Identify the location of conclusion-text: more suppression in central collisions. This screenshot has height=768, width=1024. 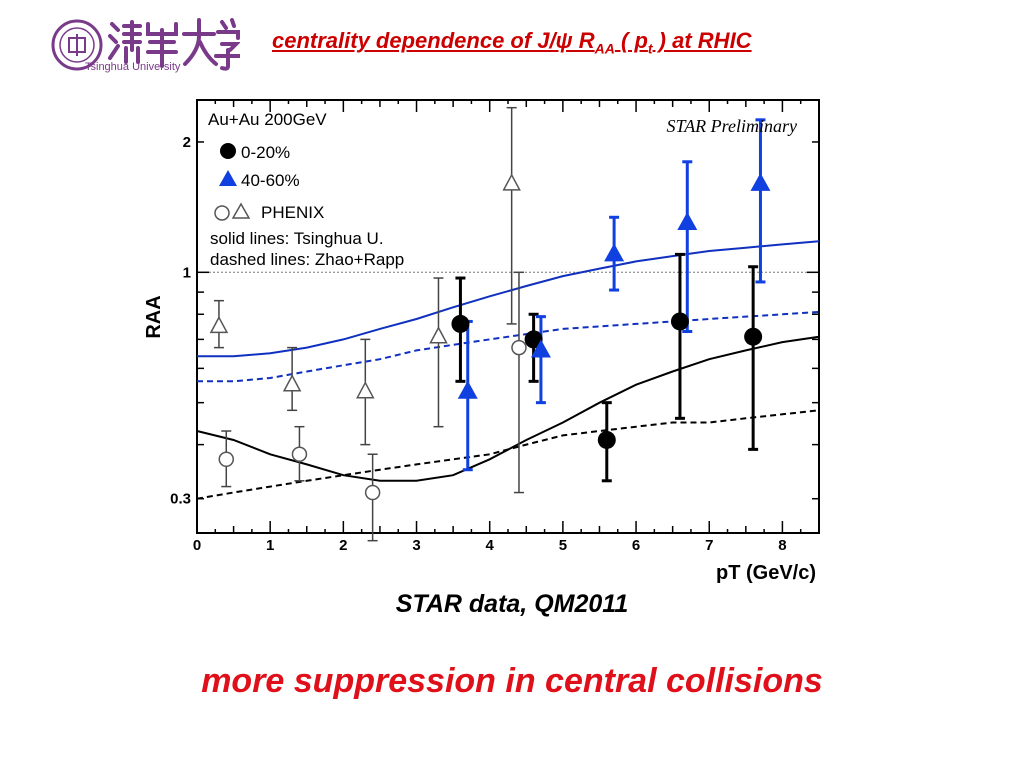
(512, 681).